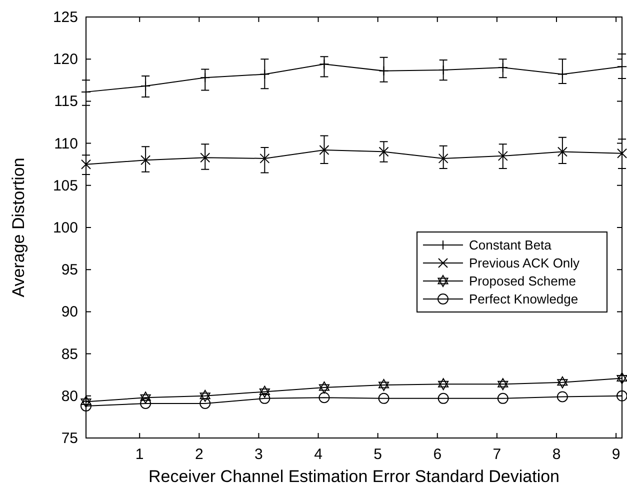  What do you see at coordinates (69, 312) in the screenshot?
I see `y-tick-label: 90` at bounding box center [69, 312].